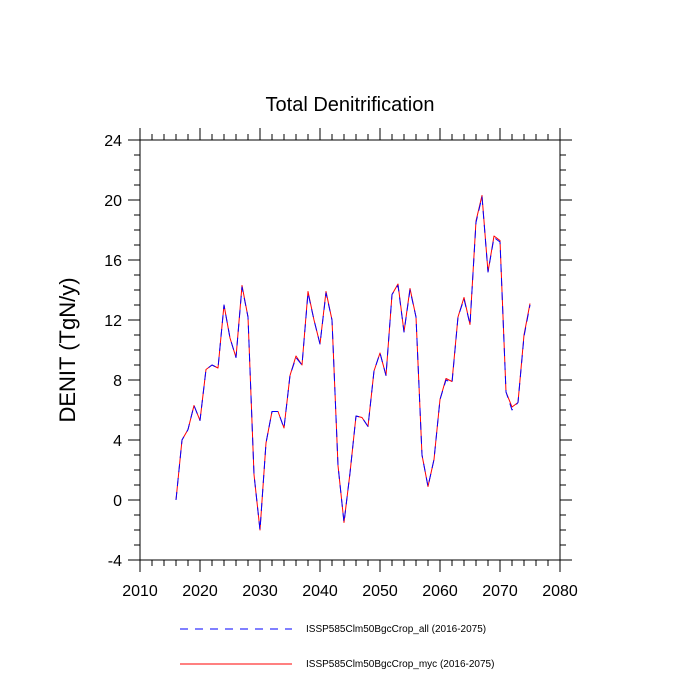  Describe the element at coordinates (350, 591) in the screenshot. I see `x-tick-labels: 2010 2020 2030 2040 2050 2060 2070 2080` at that location.